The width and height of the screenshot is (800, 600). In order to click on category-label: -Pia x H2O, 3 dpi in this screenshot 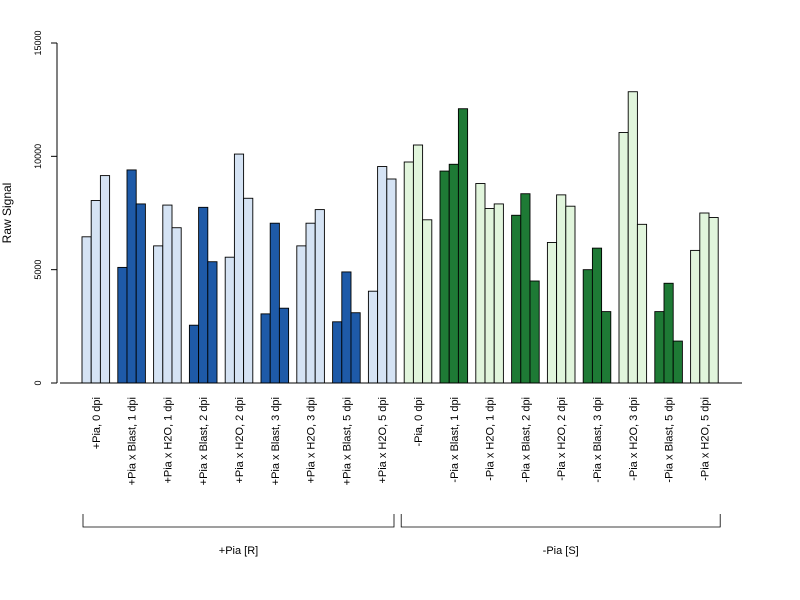, I will do `click(634, 439)`.